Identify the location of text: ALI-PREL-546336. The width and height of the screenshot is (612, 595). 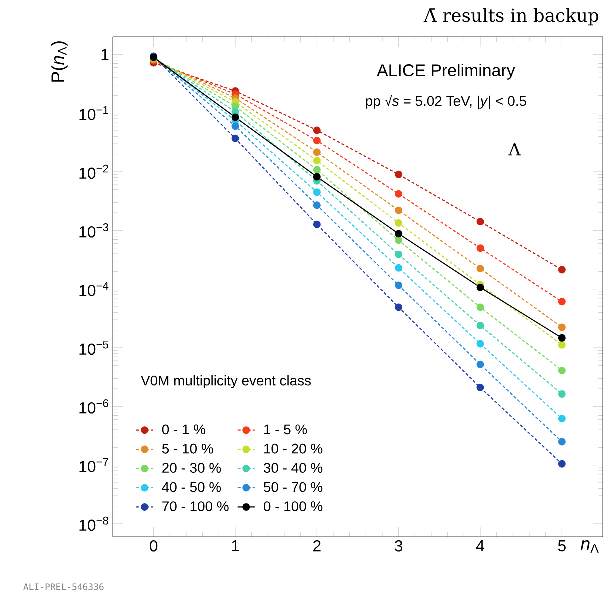
(64, 587).